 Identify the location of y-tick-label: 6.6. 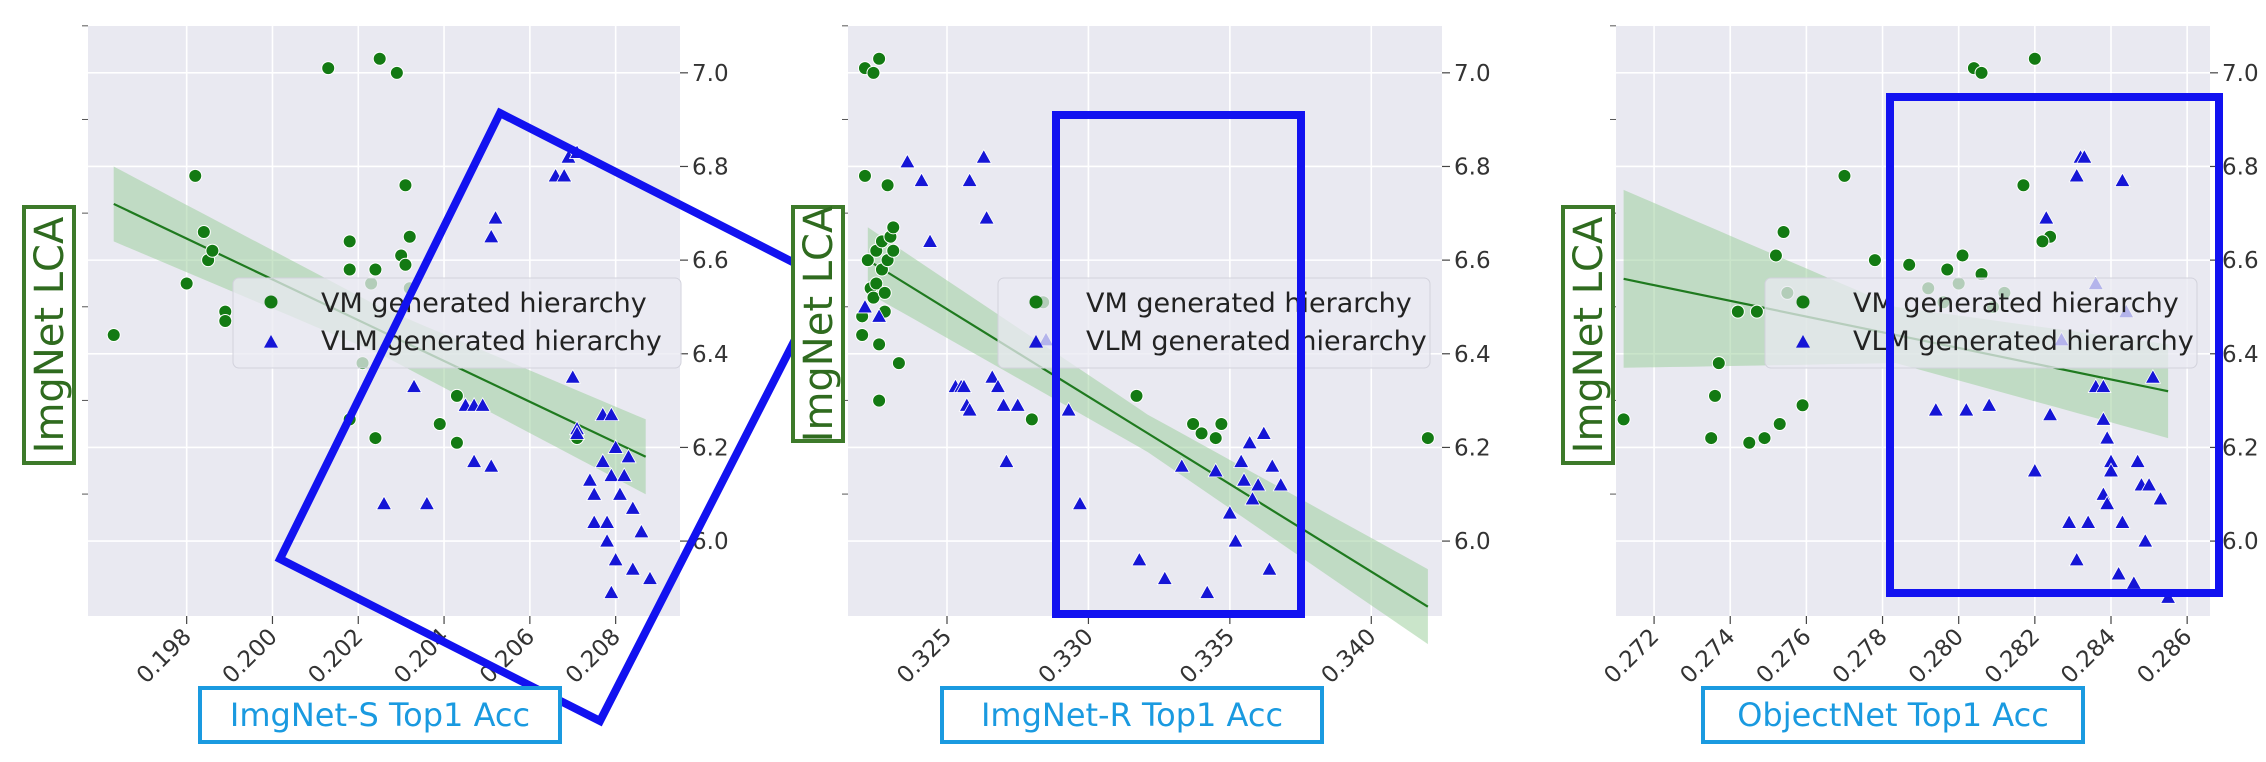
(1472, 261).